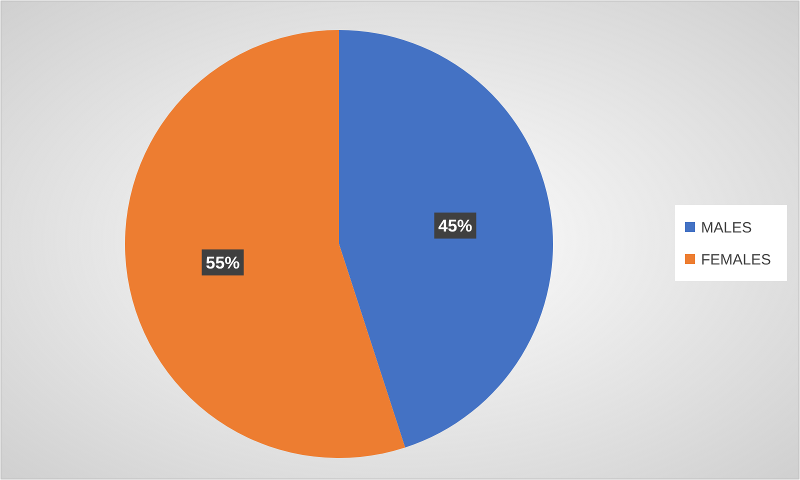 This screenshot has height=480, width=800. Describe the element at coordinates (455, 226) in the screenshot. I see `data-label: 45%` at that location.